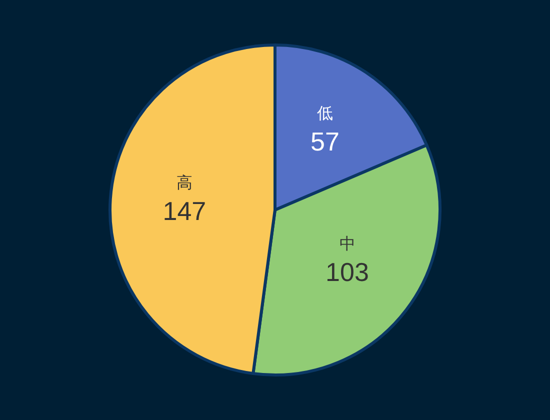  What do you see at coordinates (325, 141) in the screenshot?
I see `data-label: 57` at bounding box center [325, 141].